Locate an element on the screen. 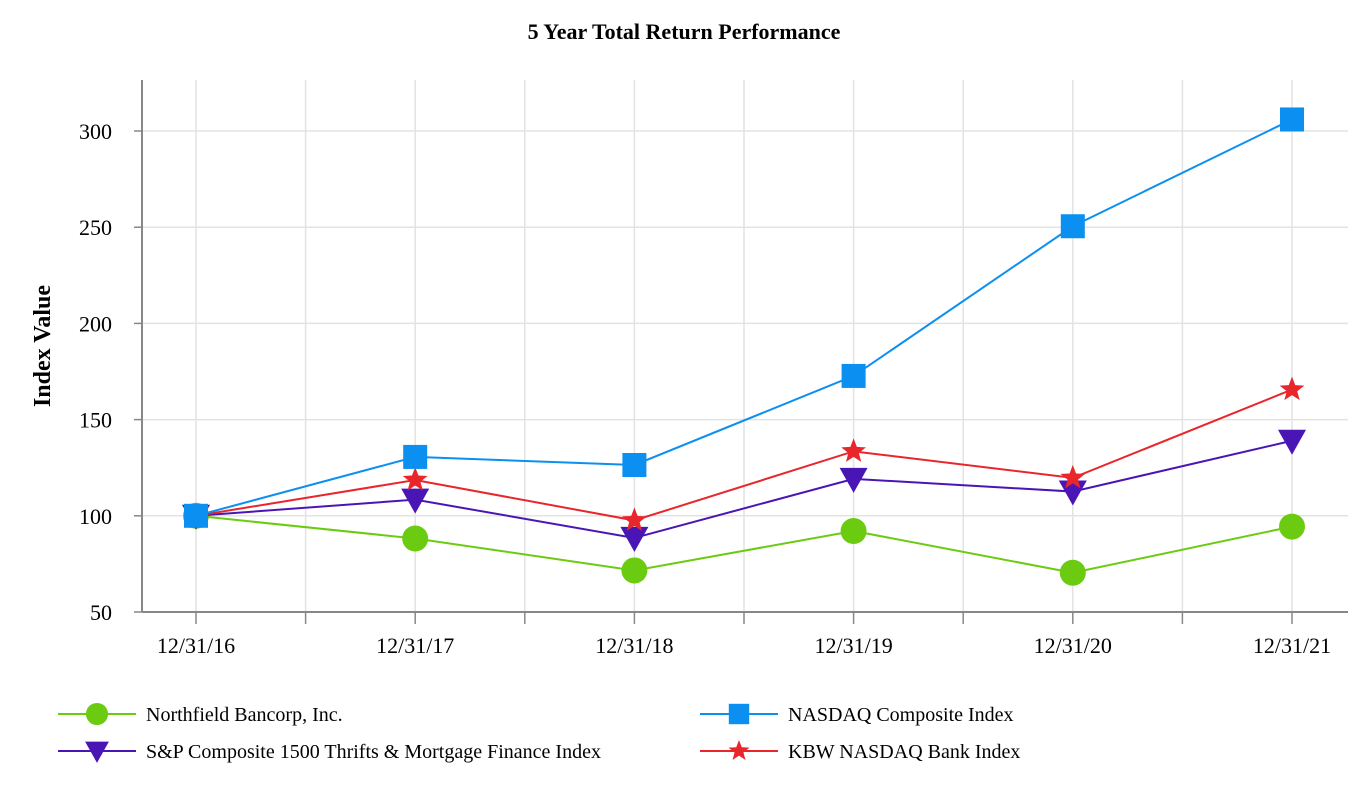 Image resolution: width=1368 pixels, height=800 pixels. y-tick-labels: 50 100 150 200 250 300 is located at coordinates (95, 372).